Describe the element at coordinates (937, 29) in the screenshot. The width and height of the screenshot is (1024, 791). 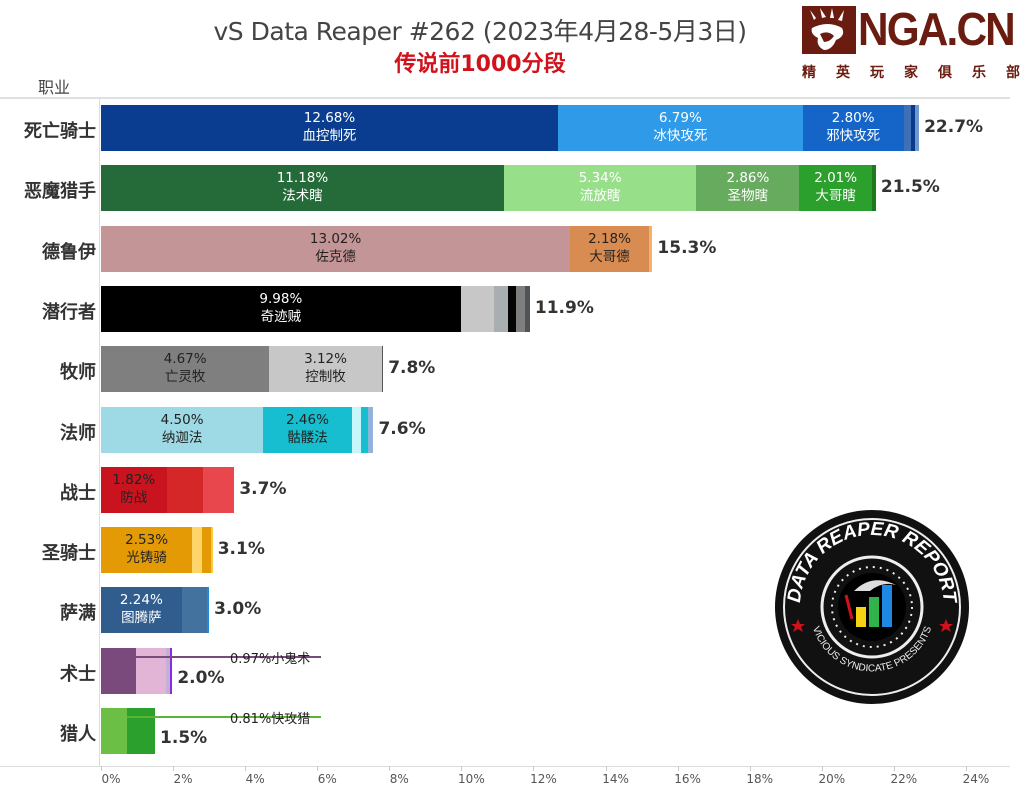
I see `logo-text: NGA.CN` at that location.